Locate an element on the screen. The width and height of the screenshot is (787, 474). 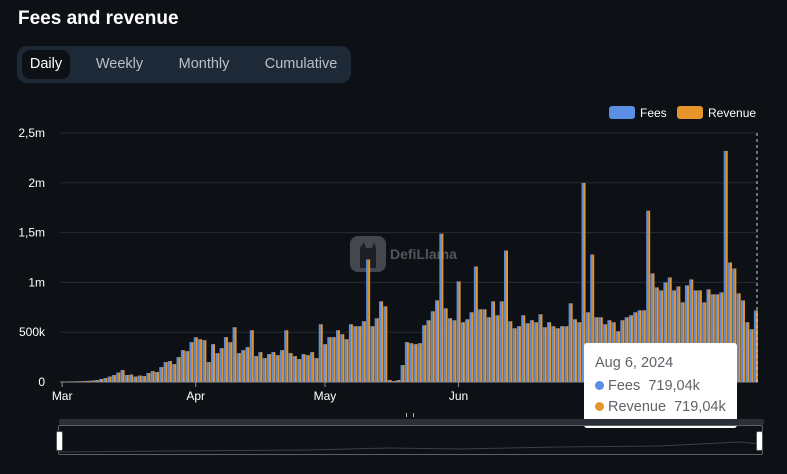
range-scroller is located at coordinates (410, 434).